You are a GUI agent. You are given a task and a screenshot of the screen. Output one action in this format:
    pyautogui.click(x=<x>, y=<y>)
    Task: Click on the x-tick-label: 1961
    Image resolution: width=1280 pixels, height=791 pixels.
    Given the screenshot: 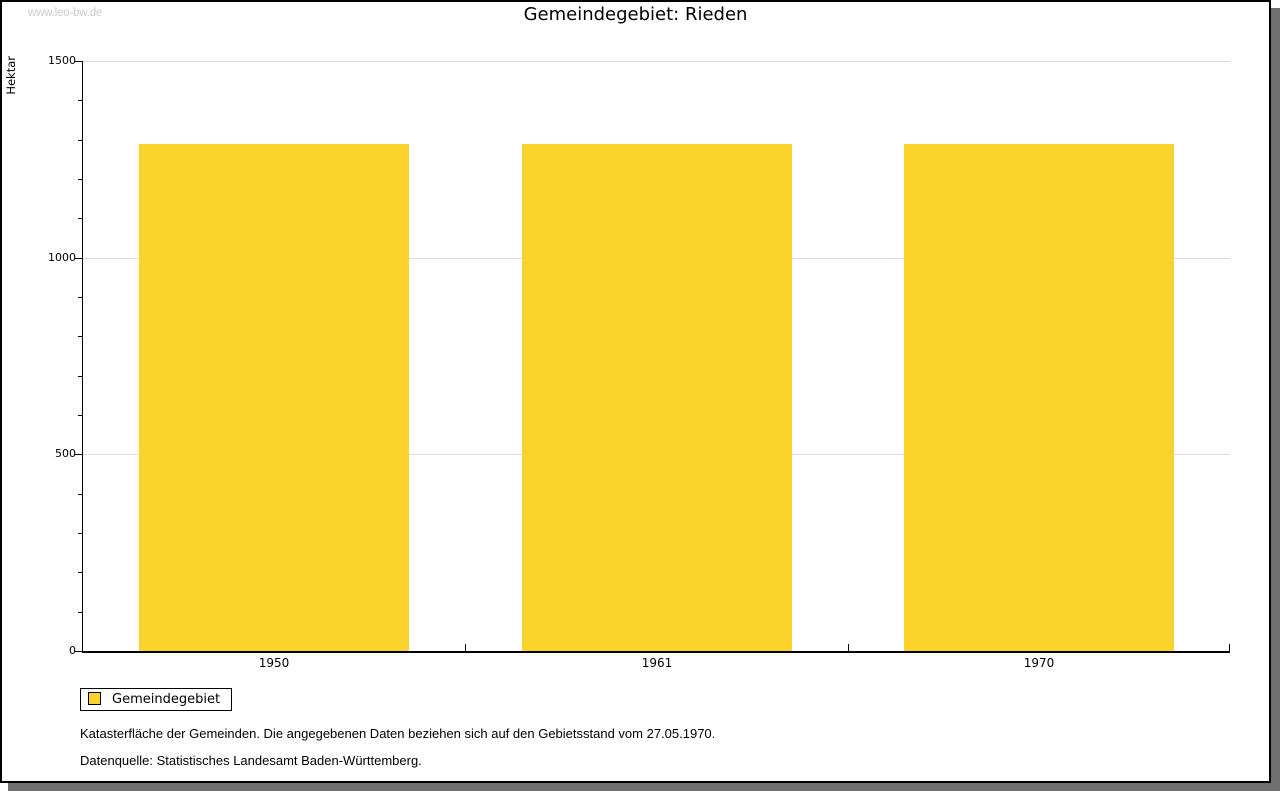 What is the action you would take?
    pyautogui.click(x=657, y=663)
    